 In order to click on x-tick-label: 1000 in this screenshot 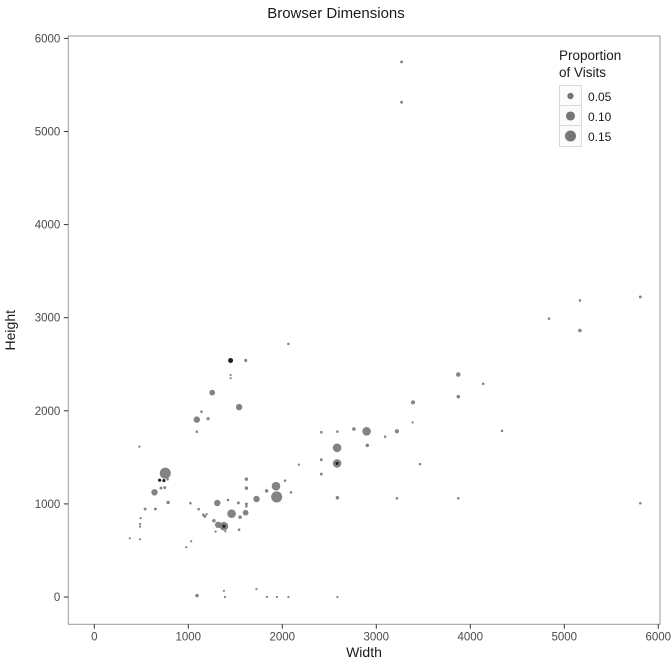, I will do `click(189, 637)`.